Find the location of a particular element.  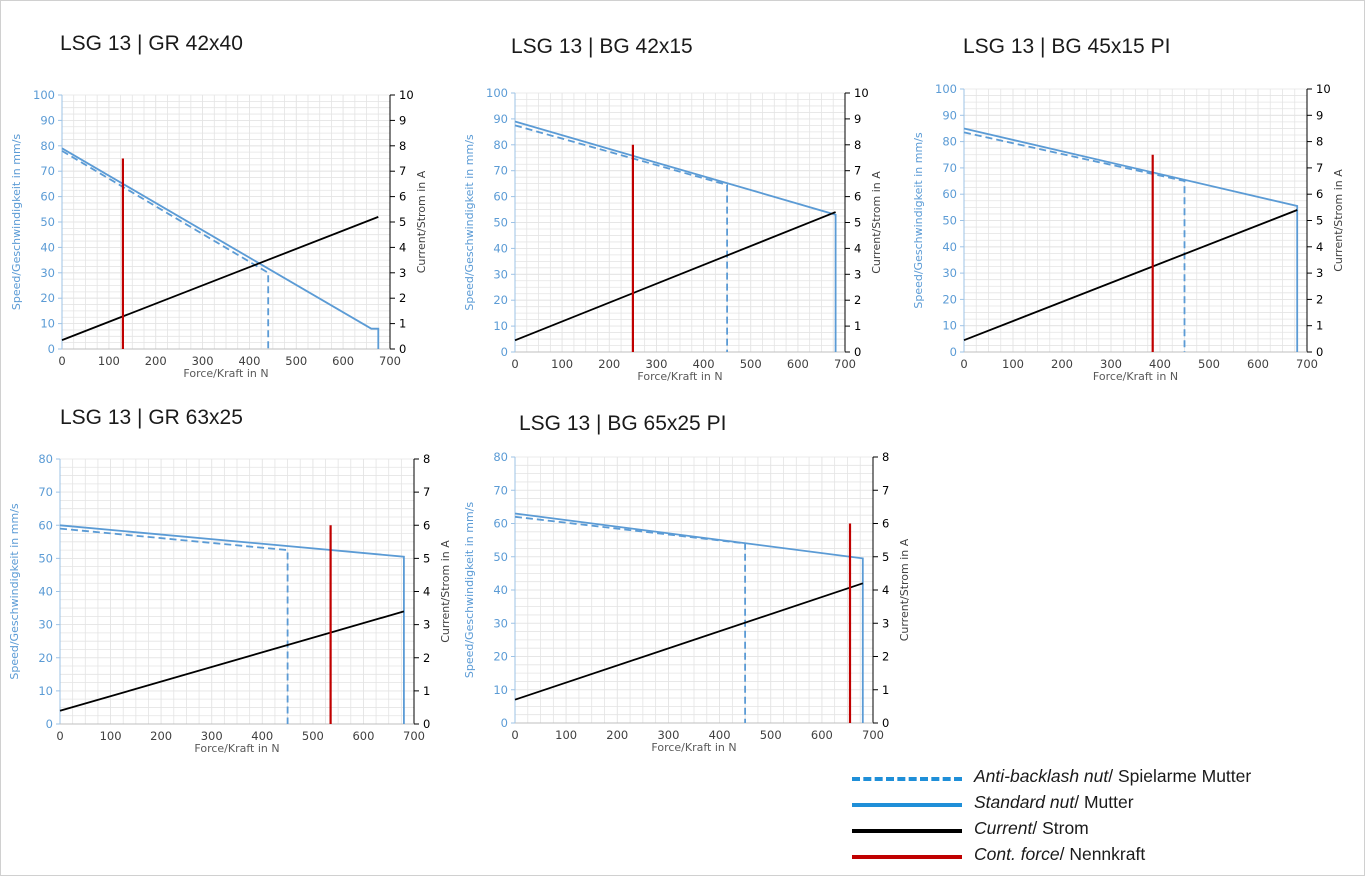

x-tick-label: 600 is located at coordinates (822, 735).